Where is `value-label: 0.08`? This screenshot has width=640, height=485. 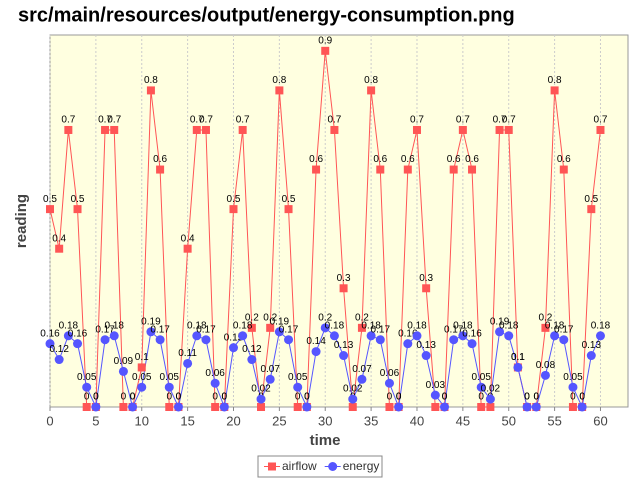
value-label: 0.08 is located at coordinates (546, 365).